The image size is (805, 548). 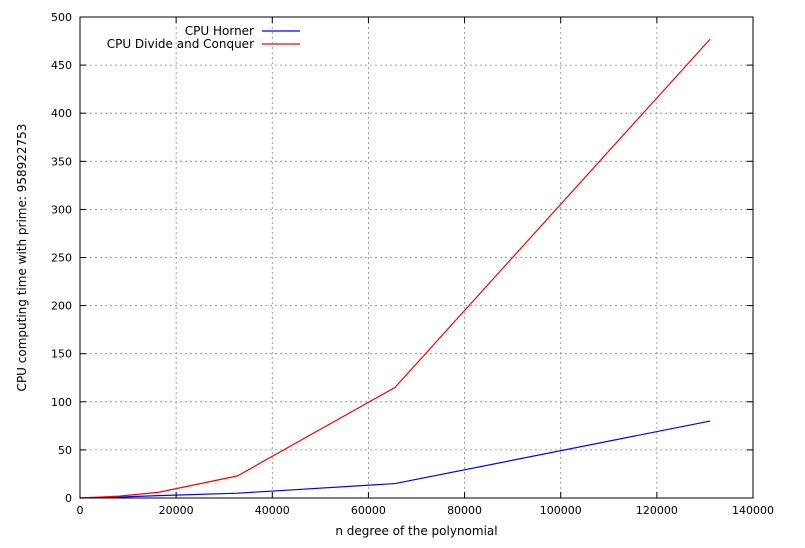 I want to click on y-tick-label: 50, so click(x=65, y=450).